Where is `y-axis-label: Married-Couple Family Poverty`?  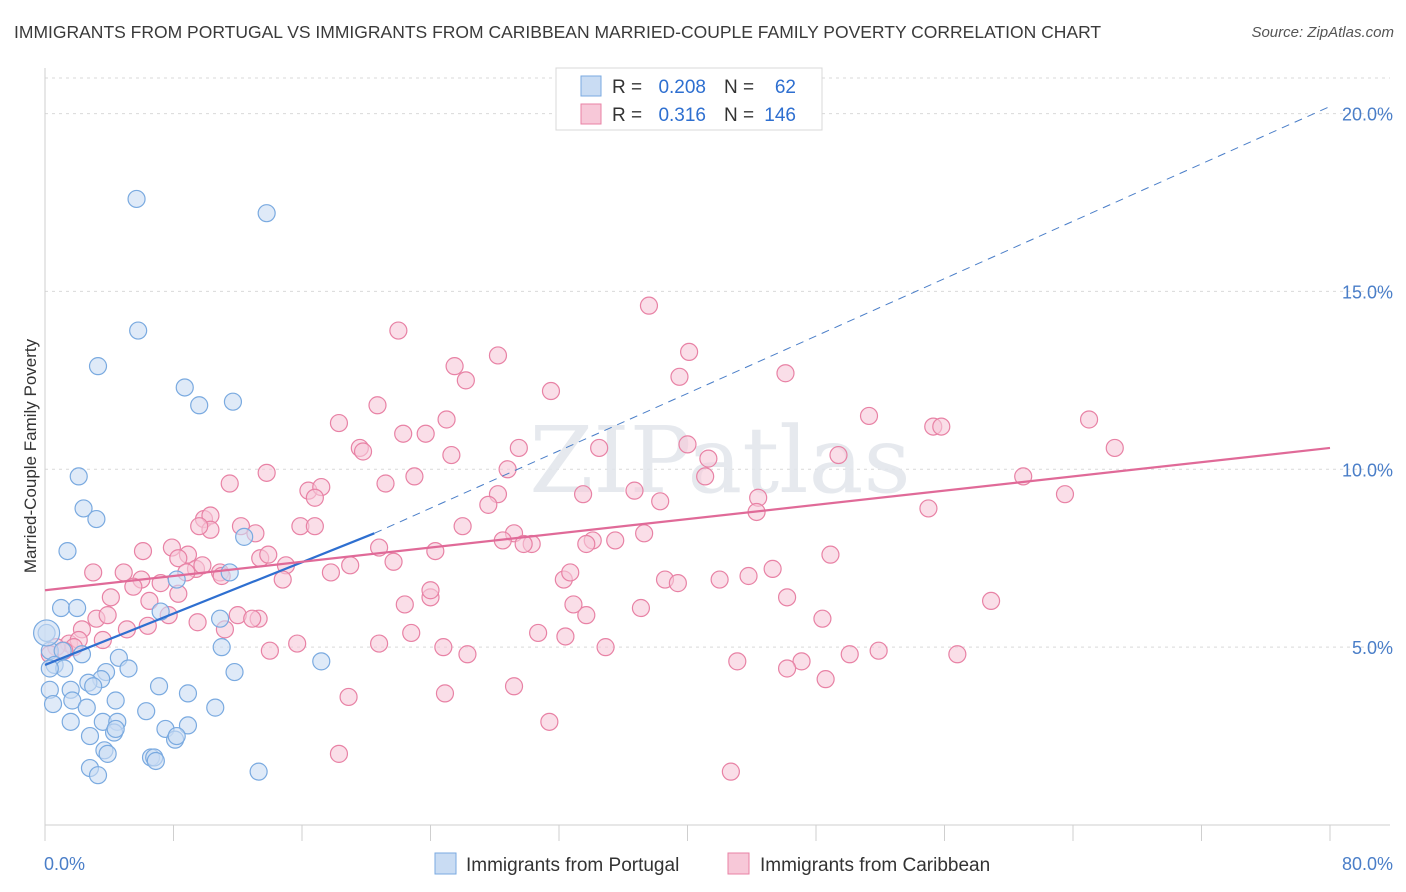 y-axis-label: Married-Couple Family Poverty is located at coordinates (30, 455).